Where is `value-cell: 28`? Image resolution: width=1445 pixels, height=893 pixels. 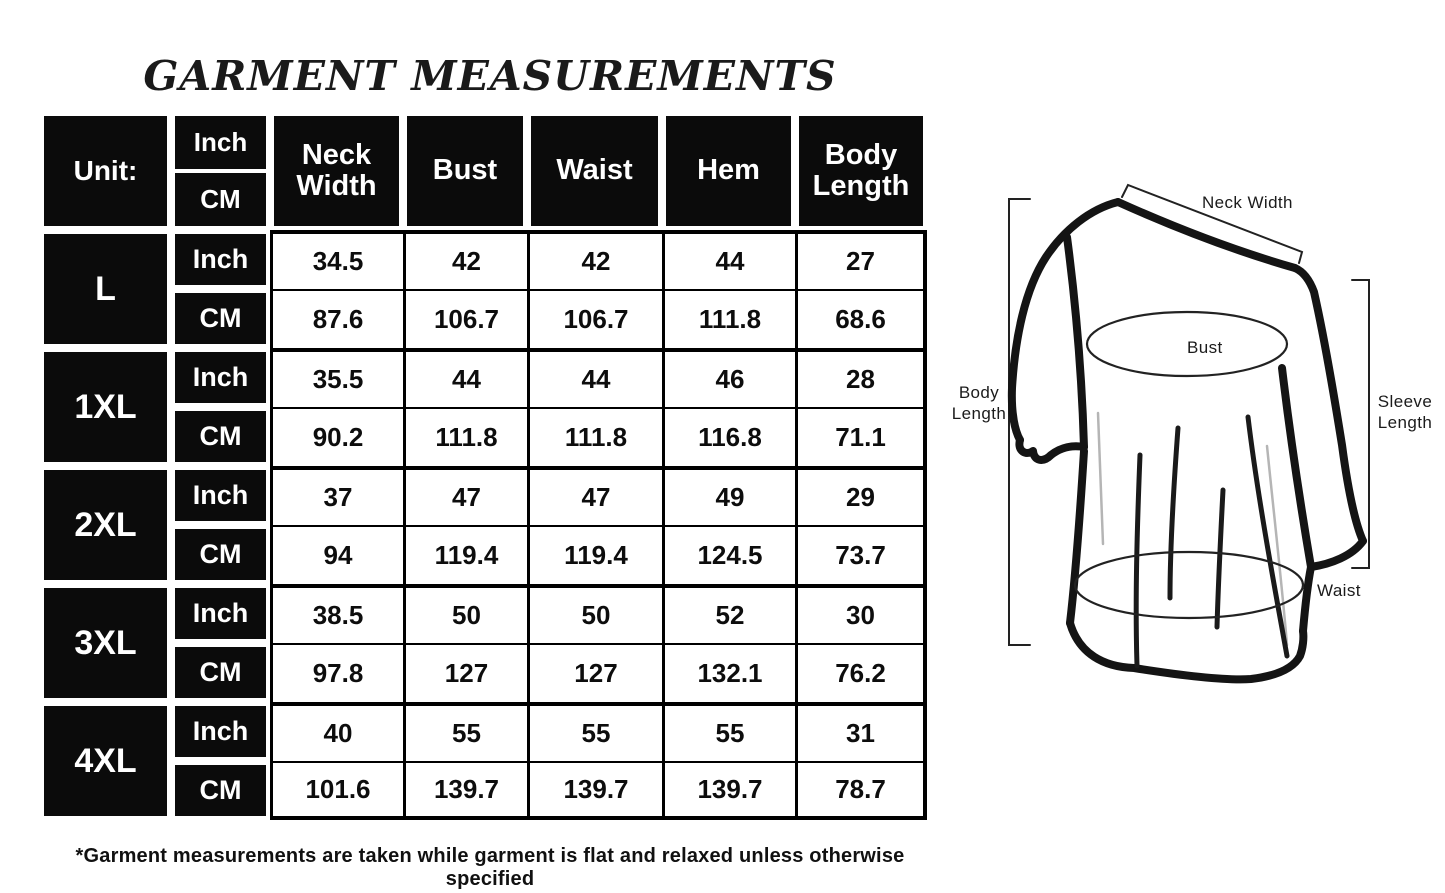
value-cell: 28 is located at coordinates (861, 377).